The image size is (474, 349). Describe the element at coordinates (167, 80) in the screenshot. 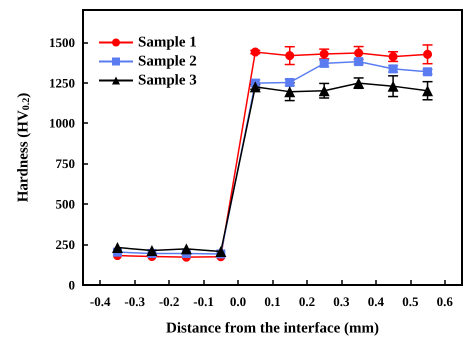

I see `legend-label: Sample 3` at that location.